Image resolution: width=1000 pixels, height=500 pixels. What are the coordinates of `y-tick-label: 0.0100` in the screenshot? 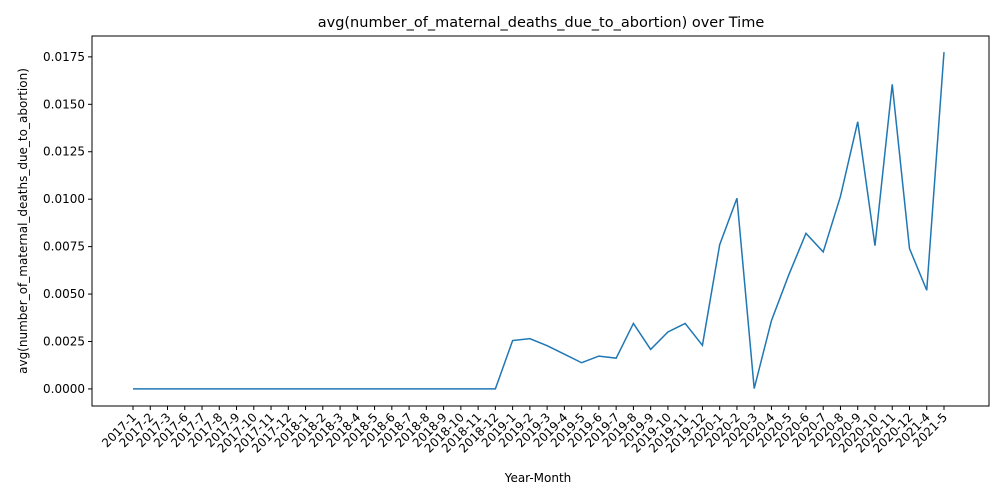 It's located at (64, 199).